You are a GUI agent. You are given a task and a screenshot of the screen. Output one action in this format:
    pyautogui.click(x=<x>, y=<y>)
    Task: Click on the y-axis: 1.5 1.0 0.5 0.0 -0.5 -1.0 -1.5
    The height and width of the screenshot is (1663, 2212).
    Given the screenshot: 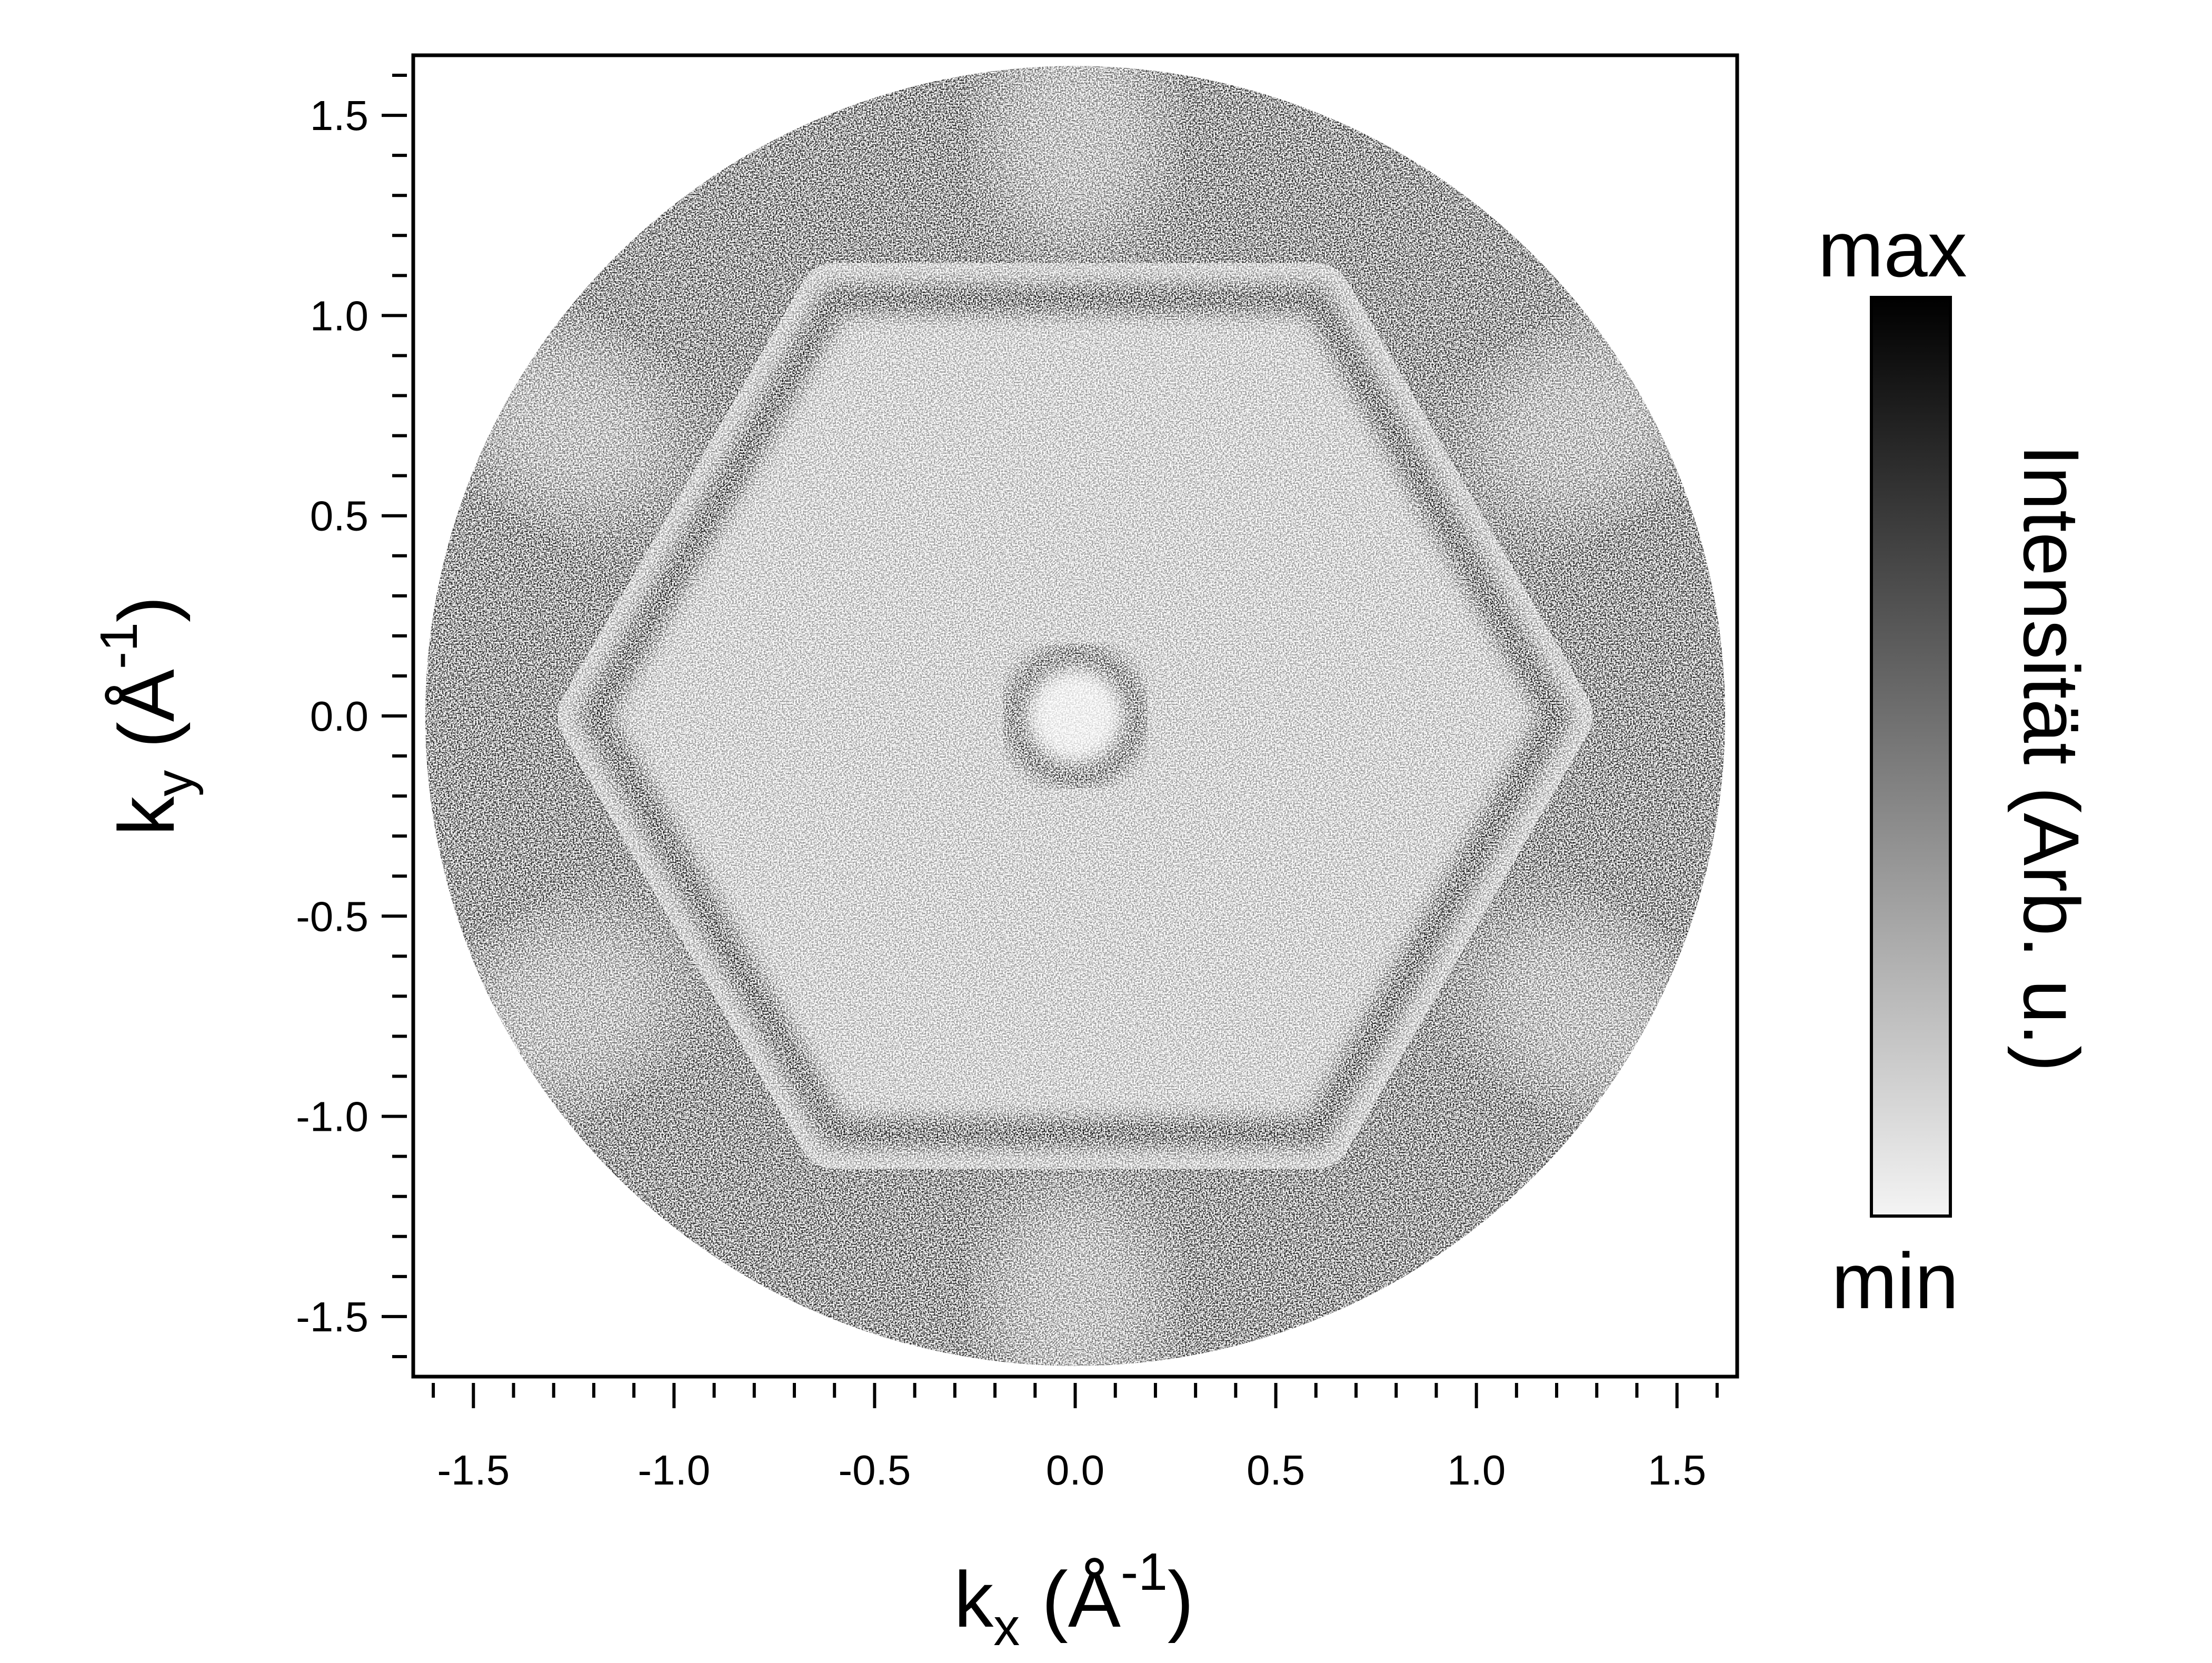 What is the action you would take?
    pyautogui.click(x=352, y=716)
    